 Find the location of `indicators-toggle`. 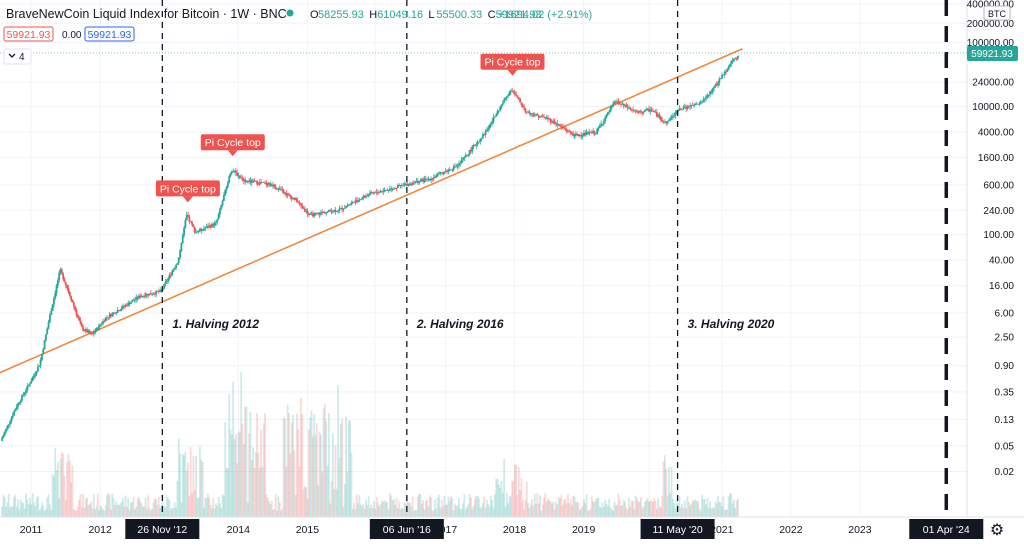

indicators-toggle is located at coordinates (17, 56).